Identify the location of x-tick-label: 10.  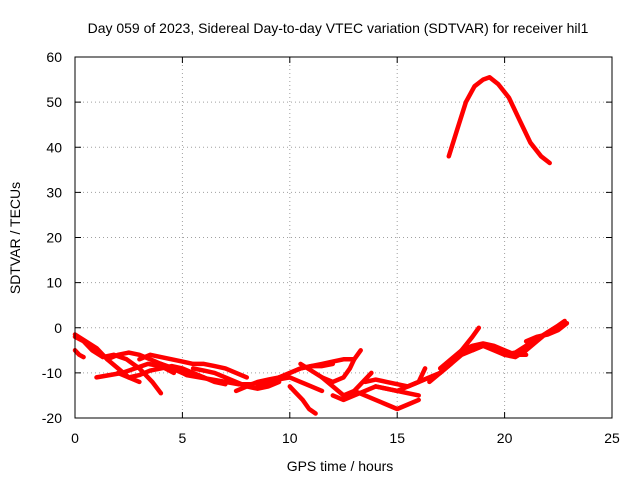
(290, 438).